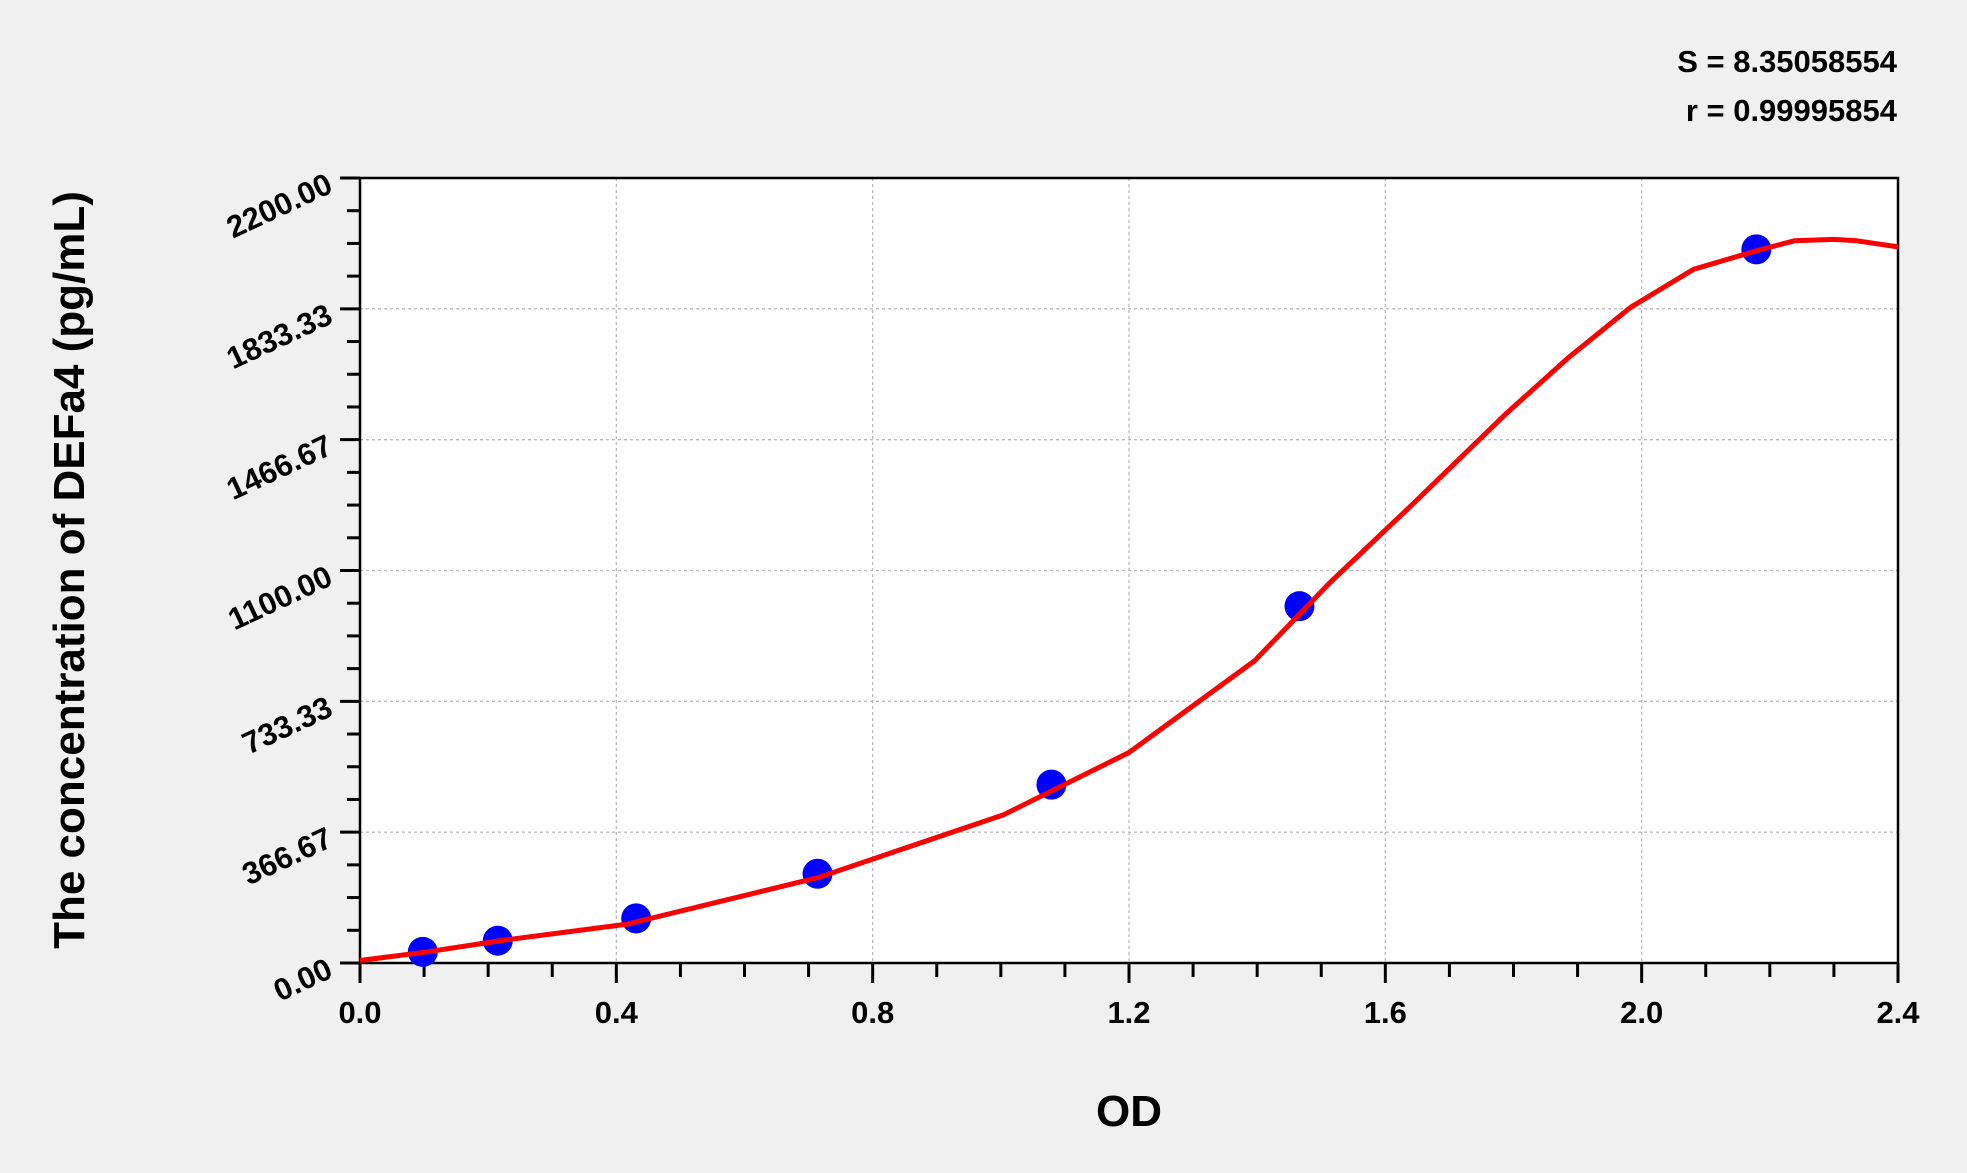  Describe the element at coordinates (287, 856) in the screenshot. I see `y-tick-label: 366.67` at that location.